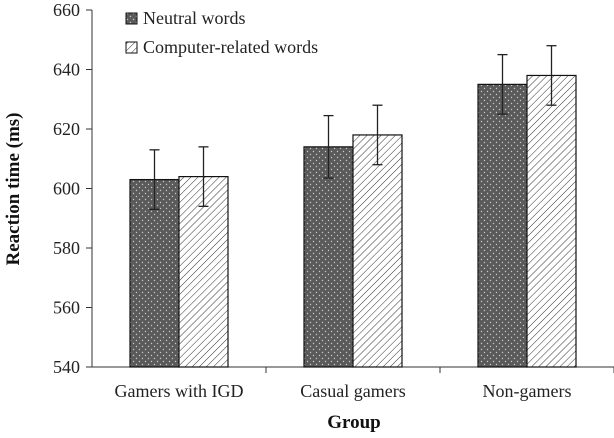  What do you see at coordinates (66, 70) in the screenshot?
I see `y-tick-label: 640` at bounding box center [66, 70].